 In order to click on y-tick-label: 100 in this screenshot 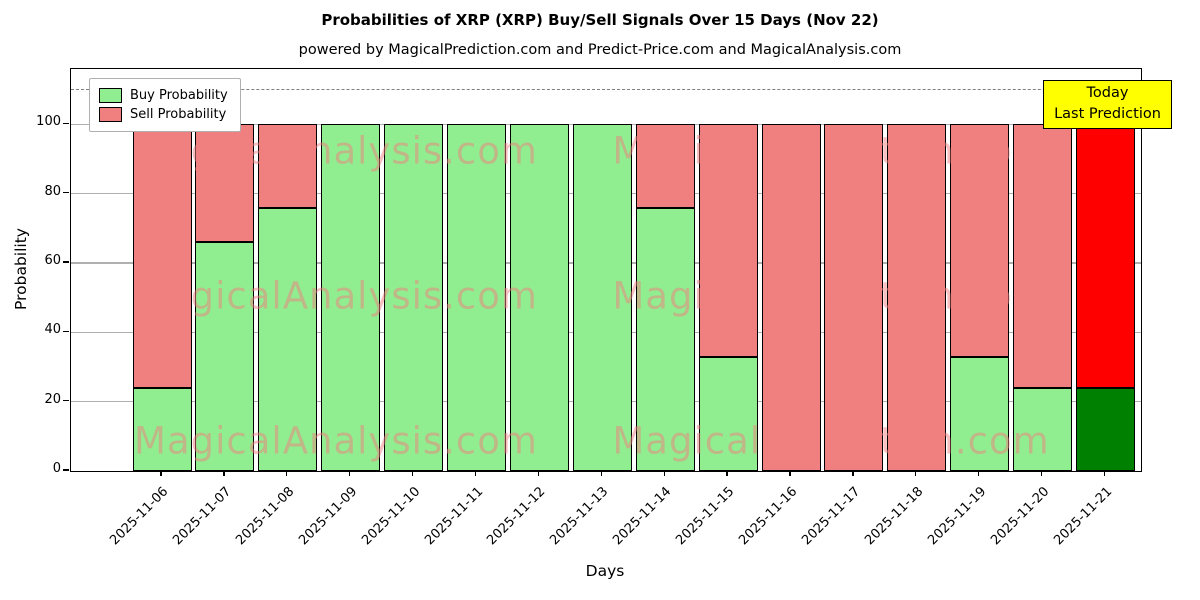, I will do `click(48, 122)`.